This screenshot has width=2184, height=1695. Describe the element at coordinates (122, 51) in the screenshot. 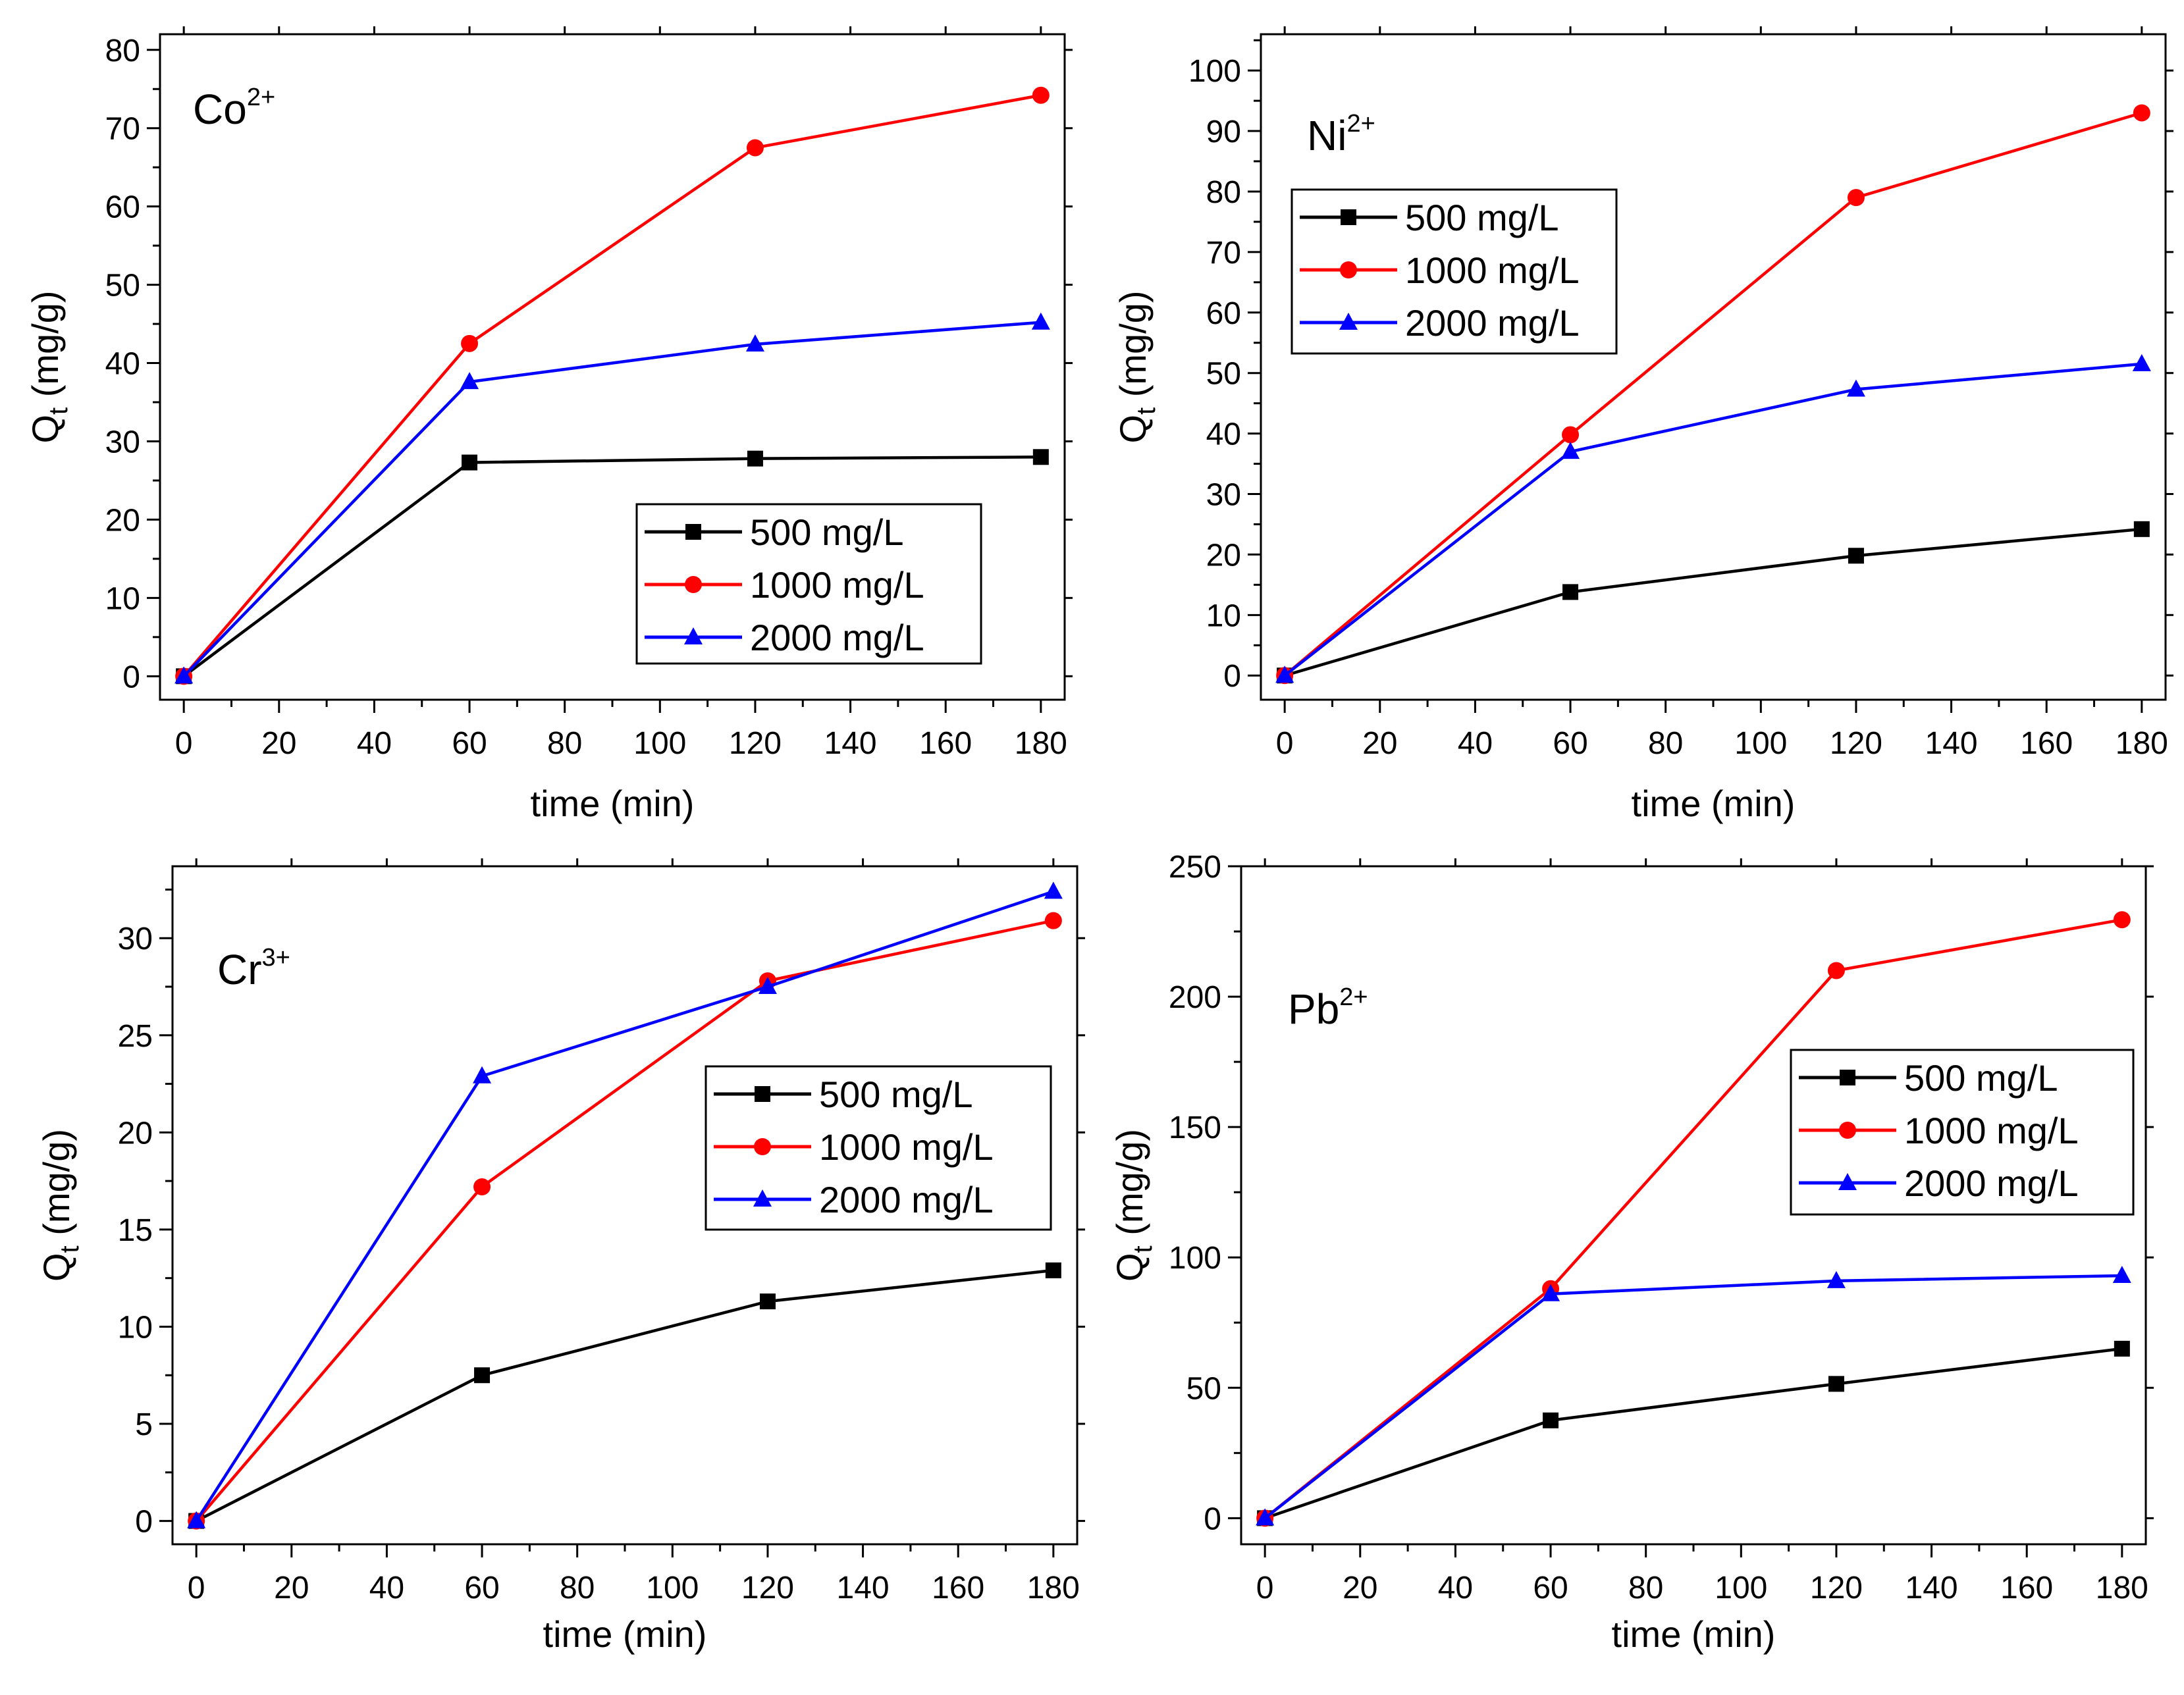

I see `y-tick-label: 80` at that location.